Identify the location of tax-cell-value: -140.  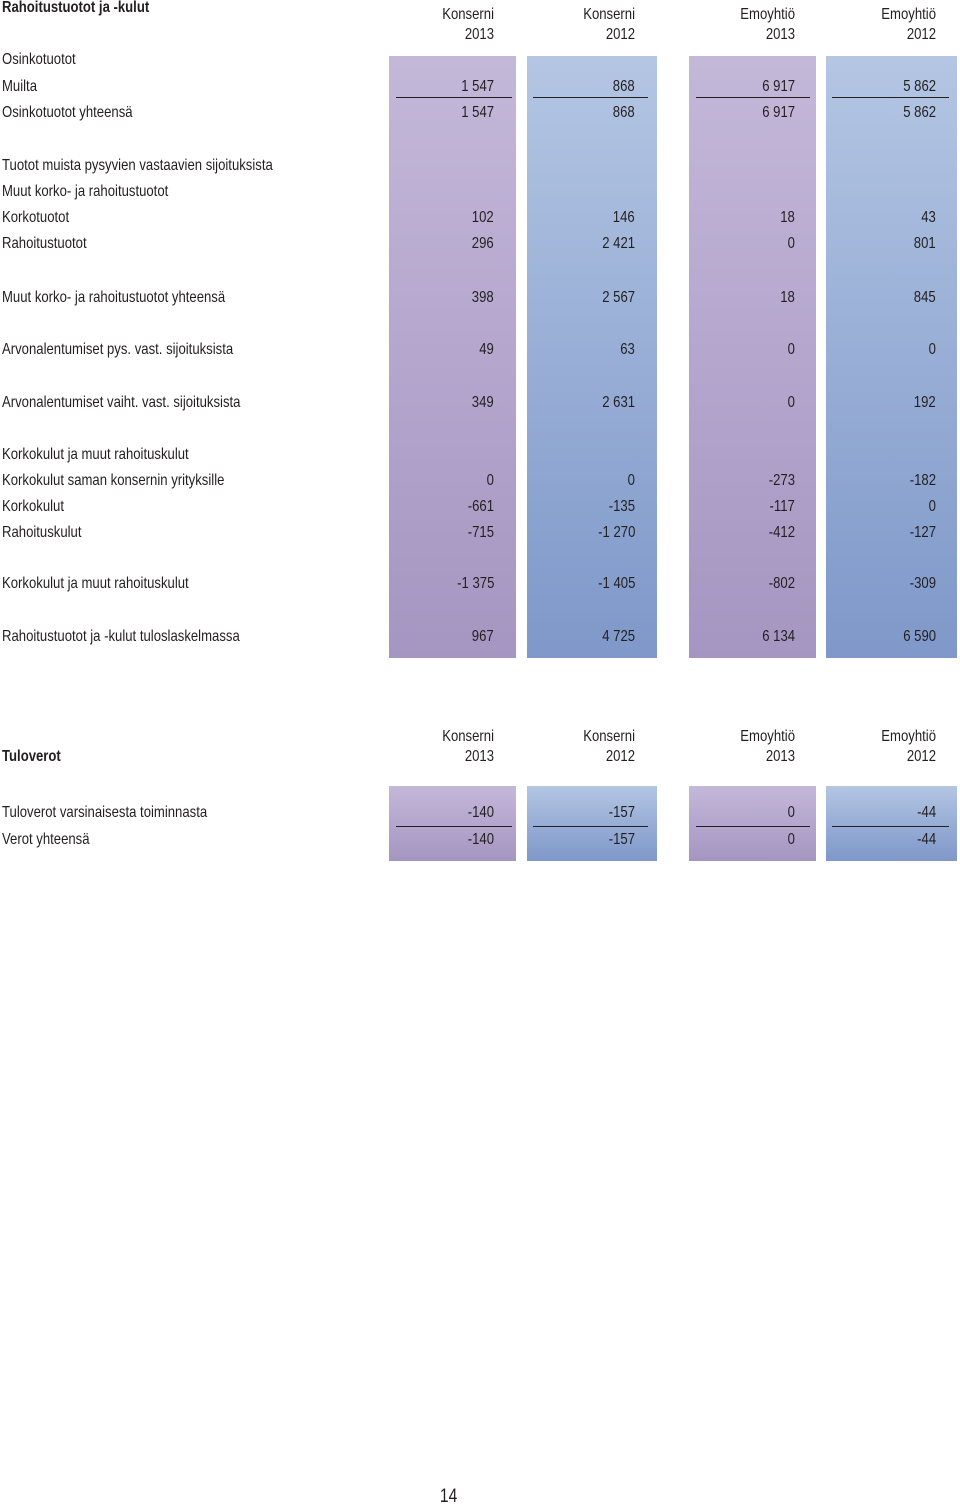
(419, 813).